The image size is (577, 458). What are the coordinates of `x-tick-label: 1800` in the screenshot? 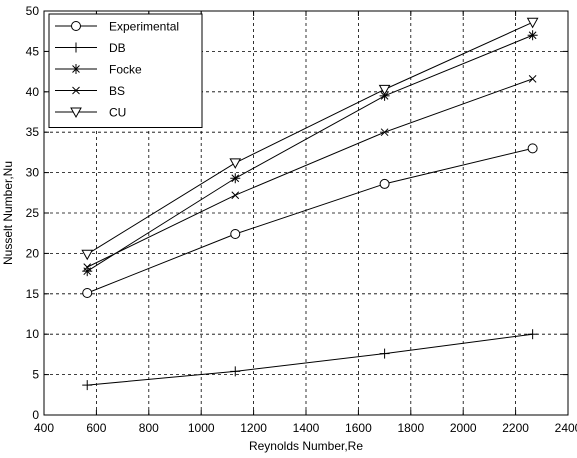 It's located at (410, 428).